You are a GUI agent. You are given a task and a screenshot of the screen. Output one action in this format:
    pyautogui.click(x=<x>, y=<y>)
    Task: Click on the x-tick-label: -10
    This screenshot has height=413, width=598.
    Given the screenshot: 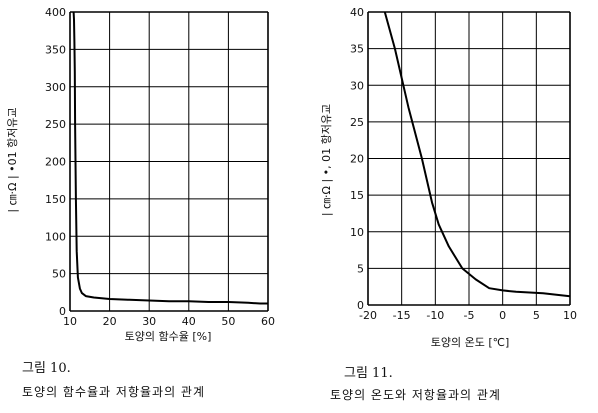 What is the action you would take?
    pyautogui.click(x=435, y=315)
    